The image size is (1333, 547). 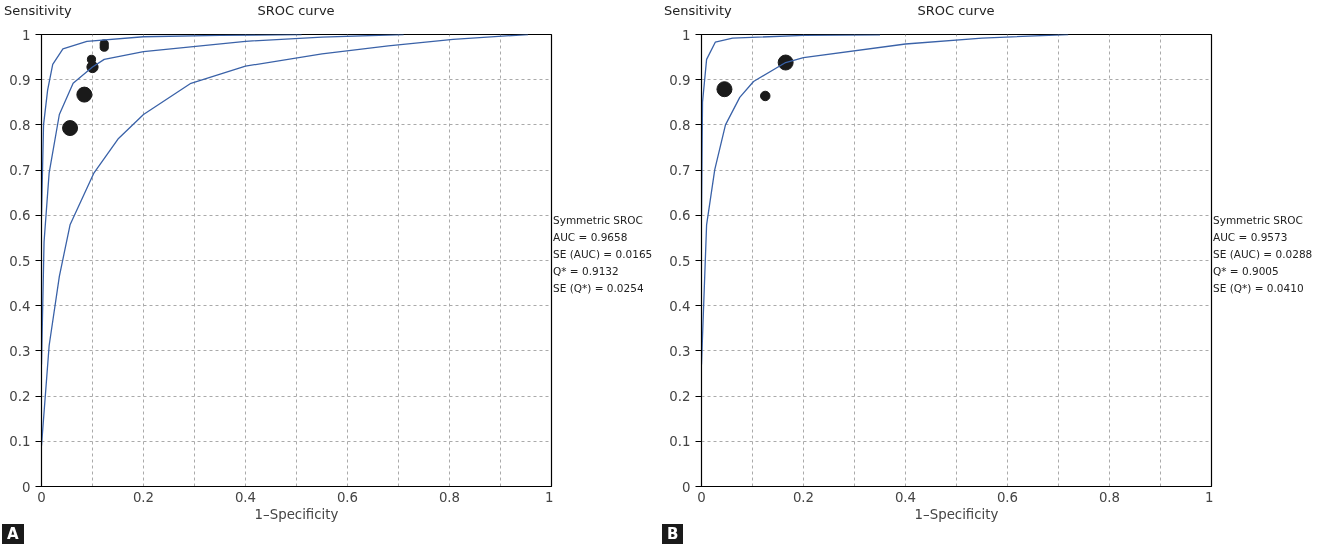 What do you see at coordinates (673, 534) in the screenshot?
I see `text: B` at bounding box center [673, 534].